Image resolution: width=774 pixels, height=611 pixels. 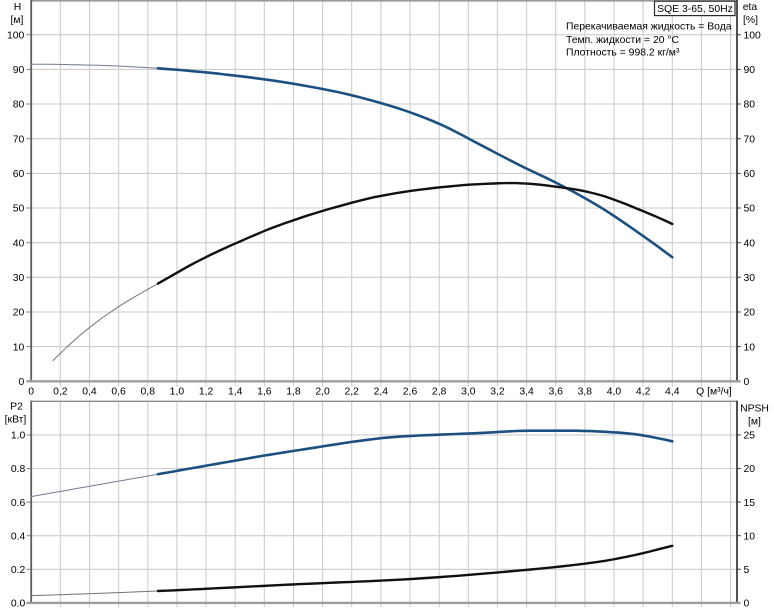 I want to click on svg-text: 3,6, so click(x=555, y=392).